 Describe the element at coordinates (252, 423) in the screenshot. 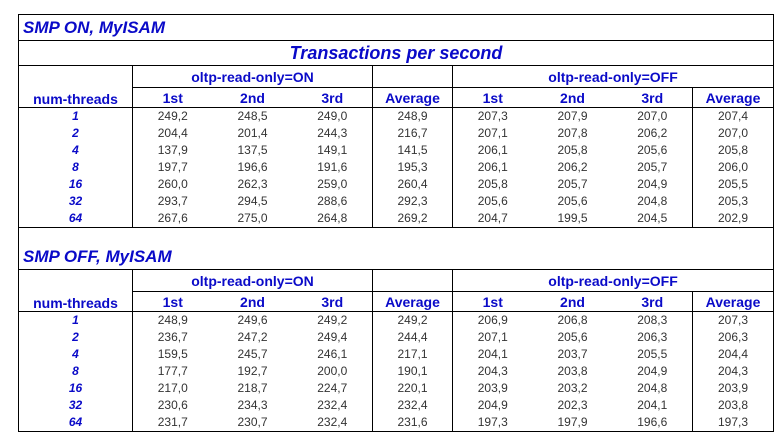

I see `cell-on-2nd: 230,7` at that location.